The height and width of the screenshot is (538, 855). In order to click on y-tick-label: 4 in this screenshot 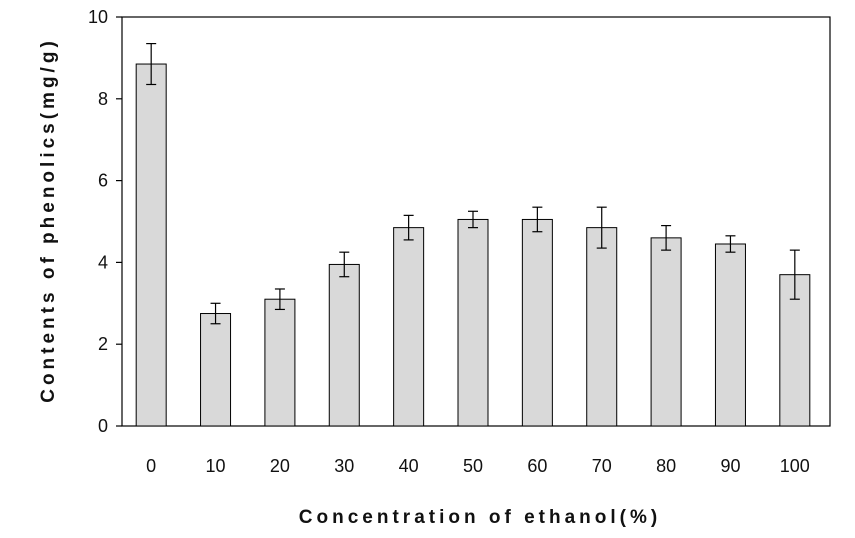, I will do `click(103, 262)`.